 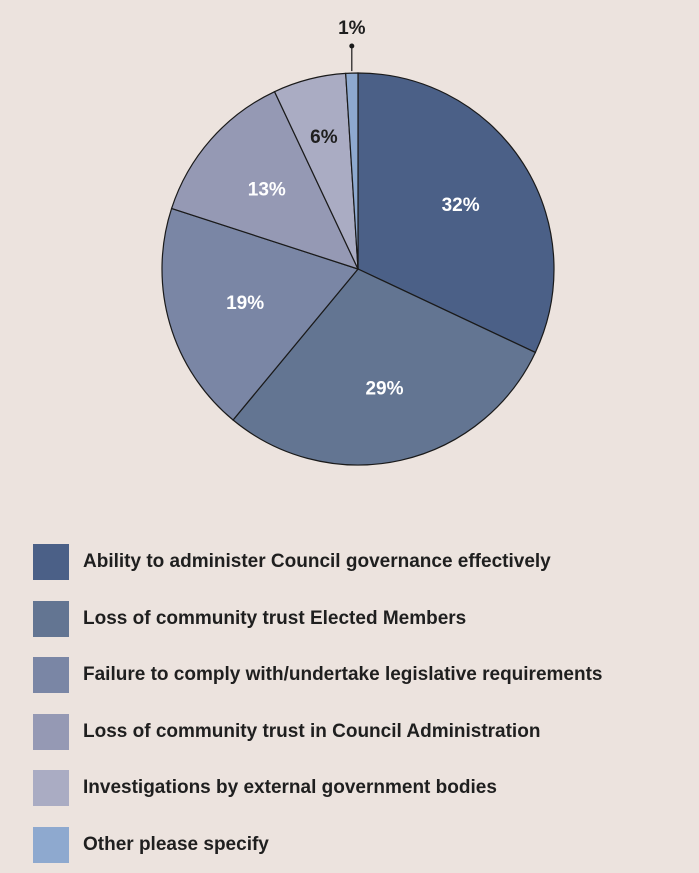 I want to click on legend-item: Other please specify, so click(x=317, y=844).